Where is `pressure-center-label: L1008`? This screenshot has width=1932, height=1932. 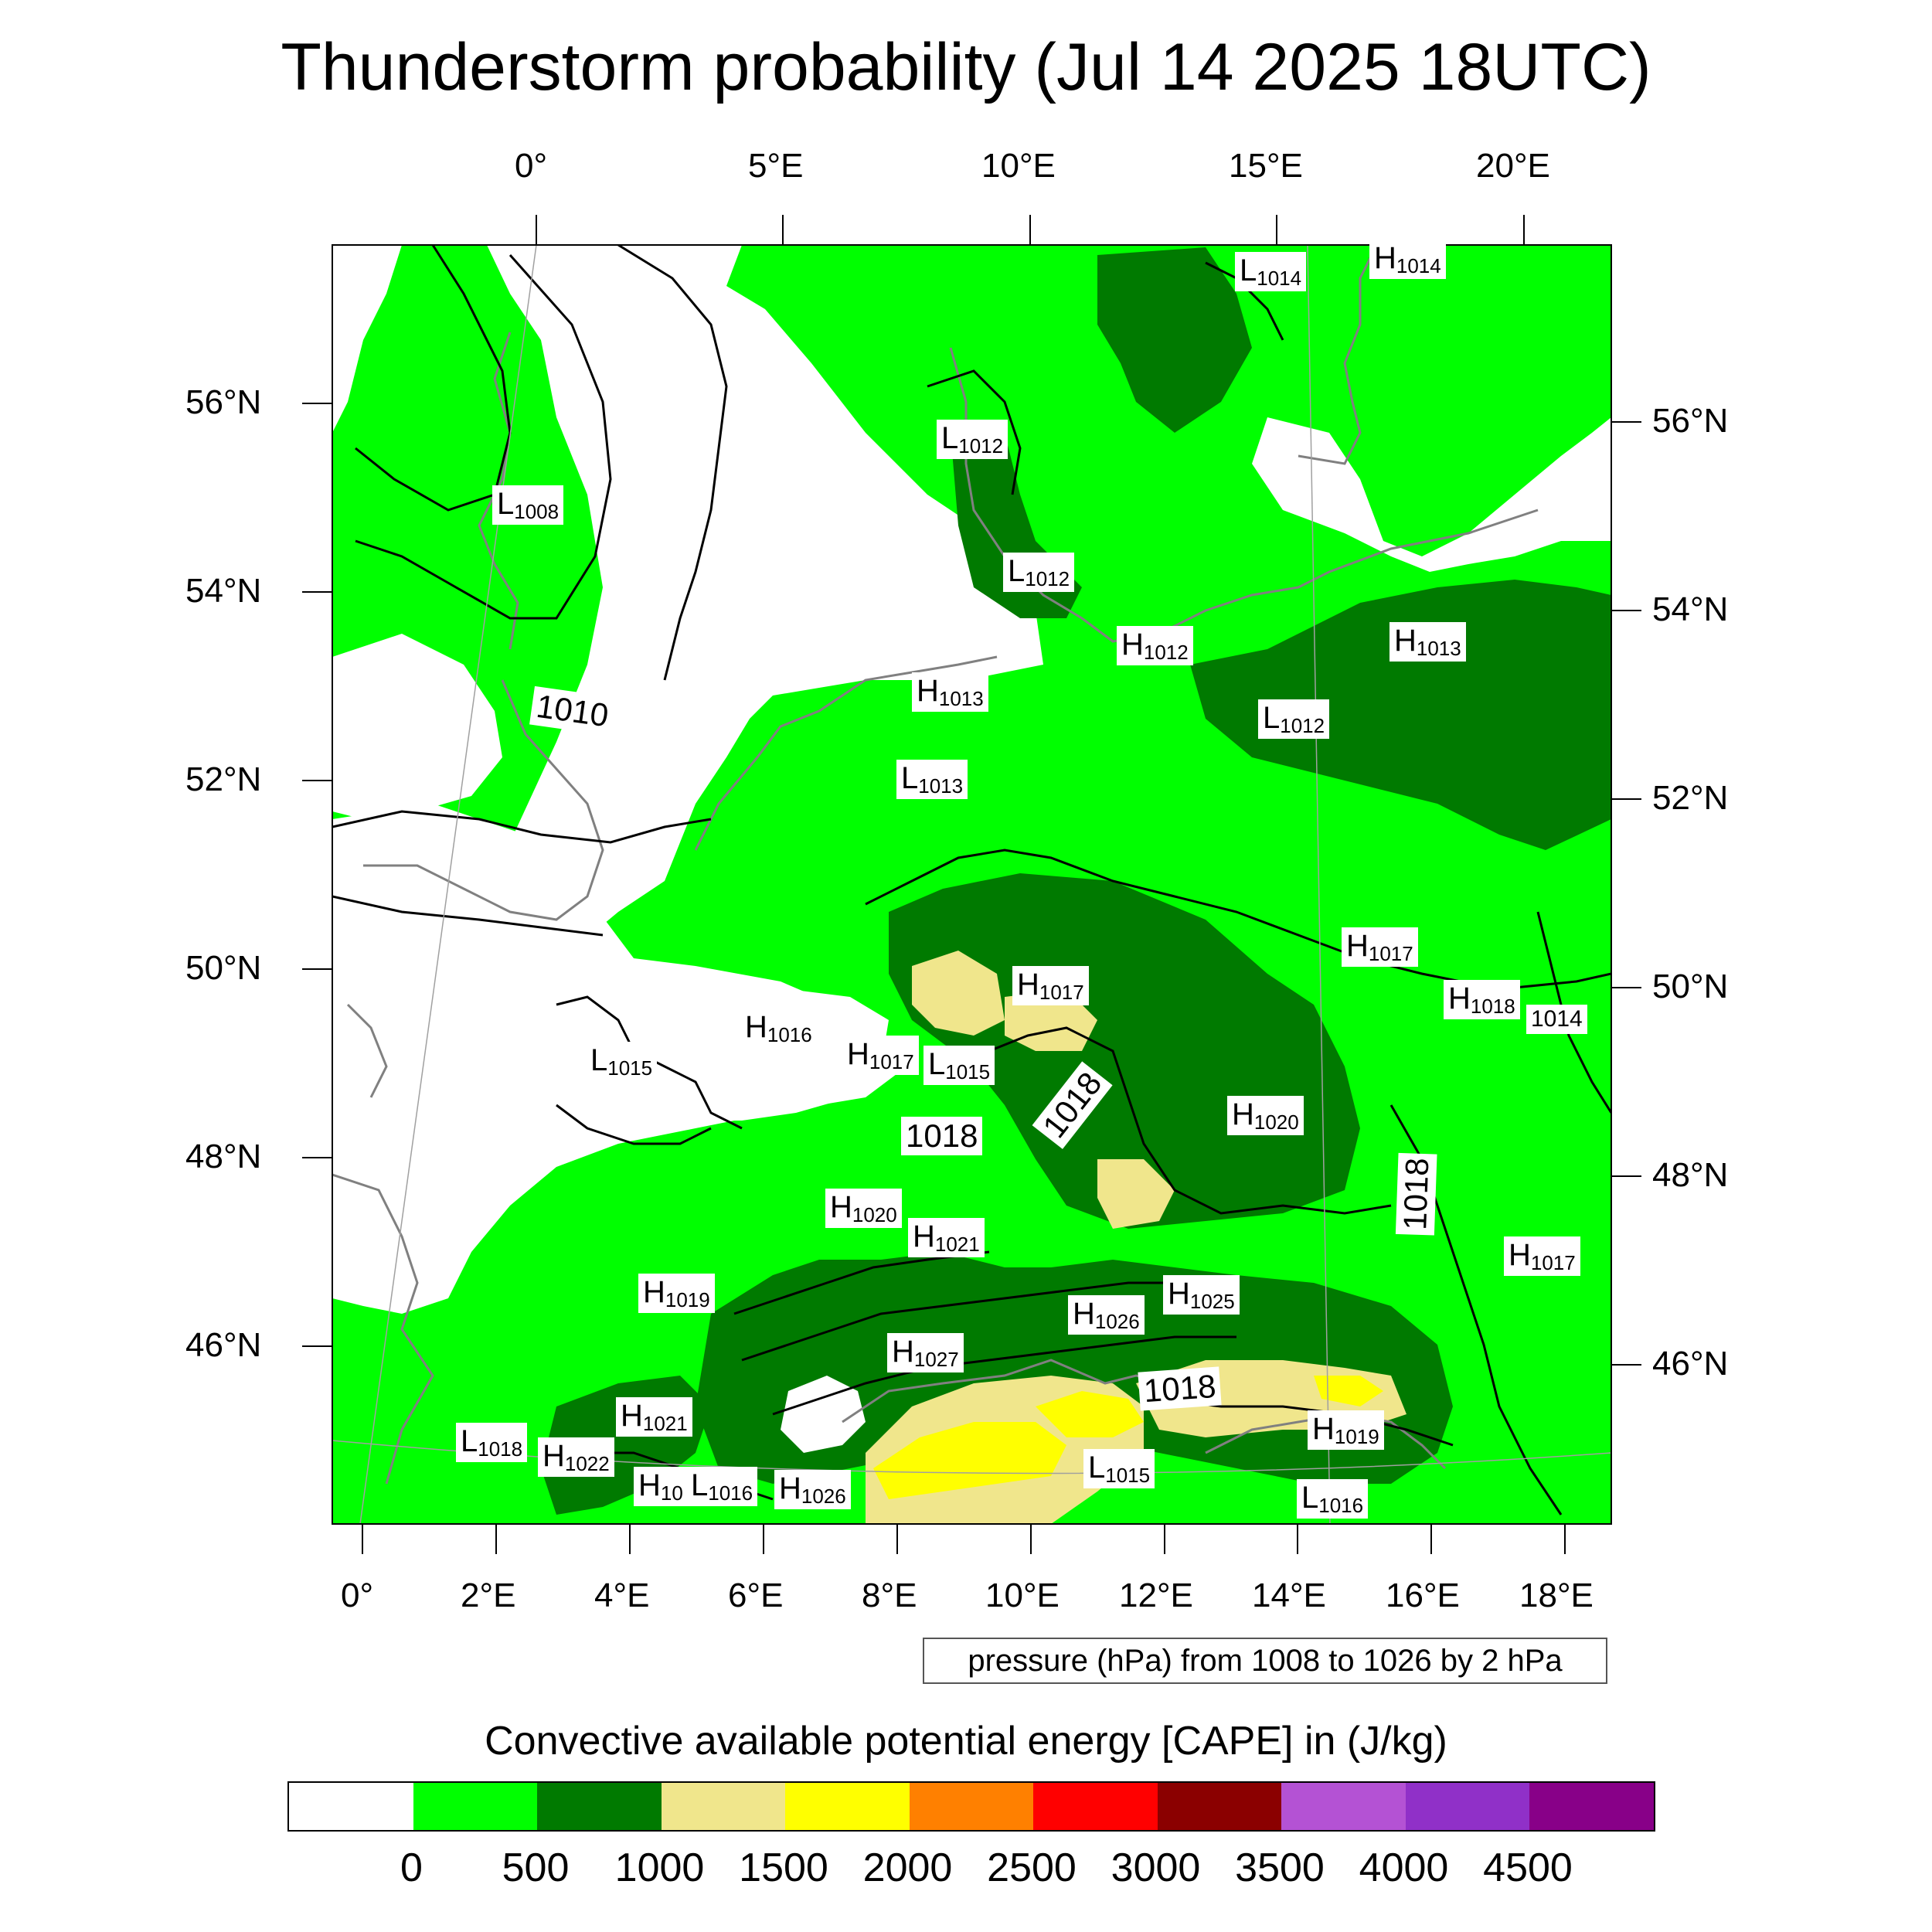 pressure-center-label: L1008 is located at coordinates (528, 505).